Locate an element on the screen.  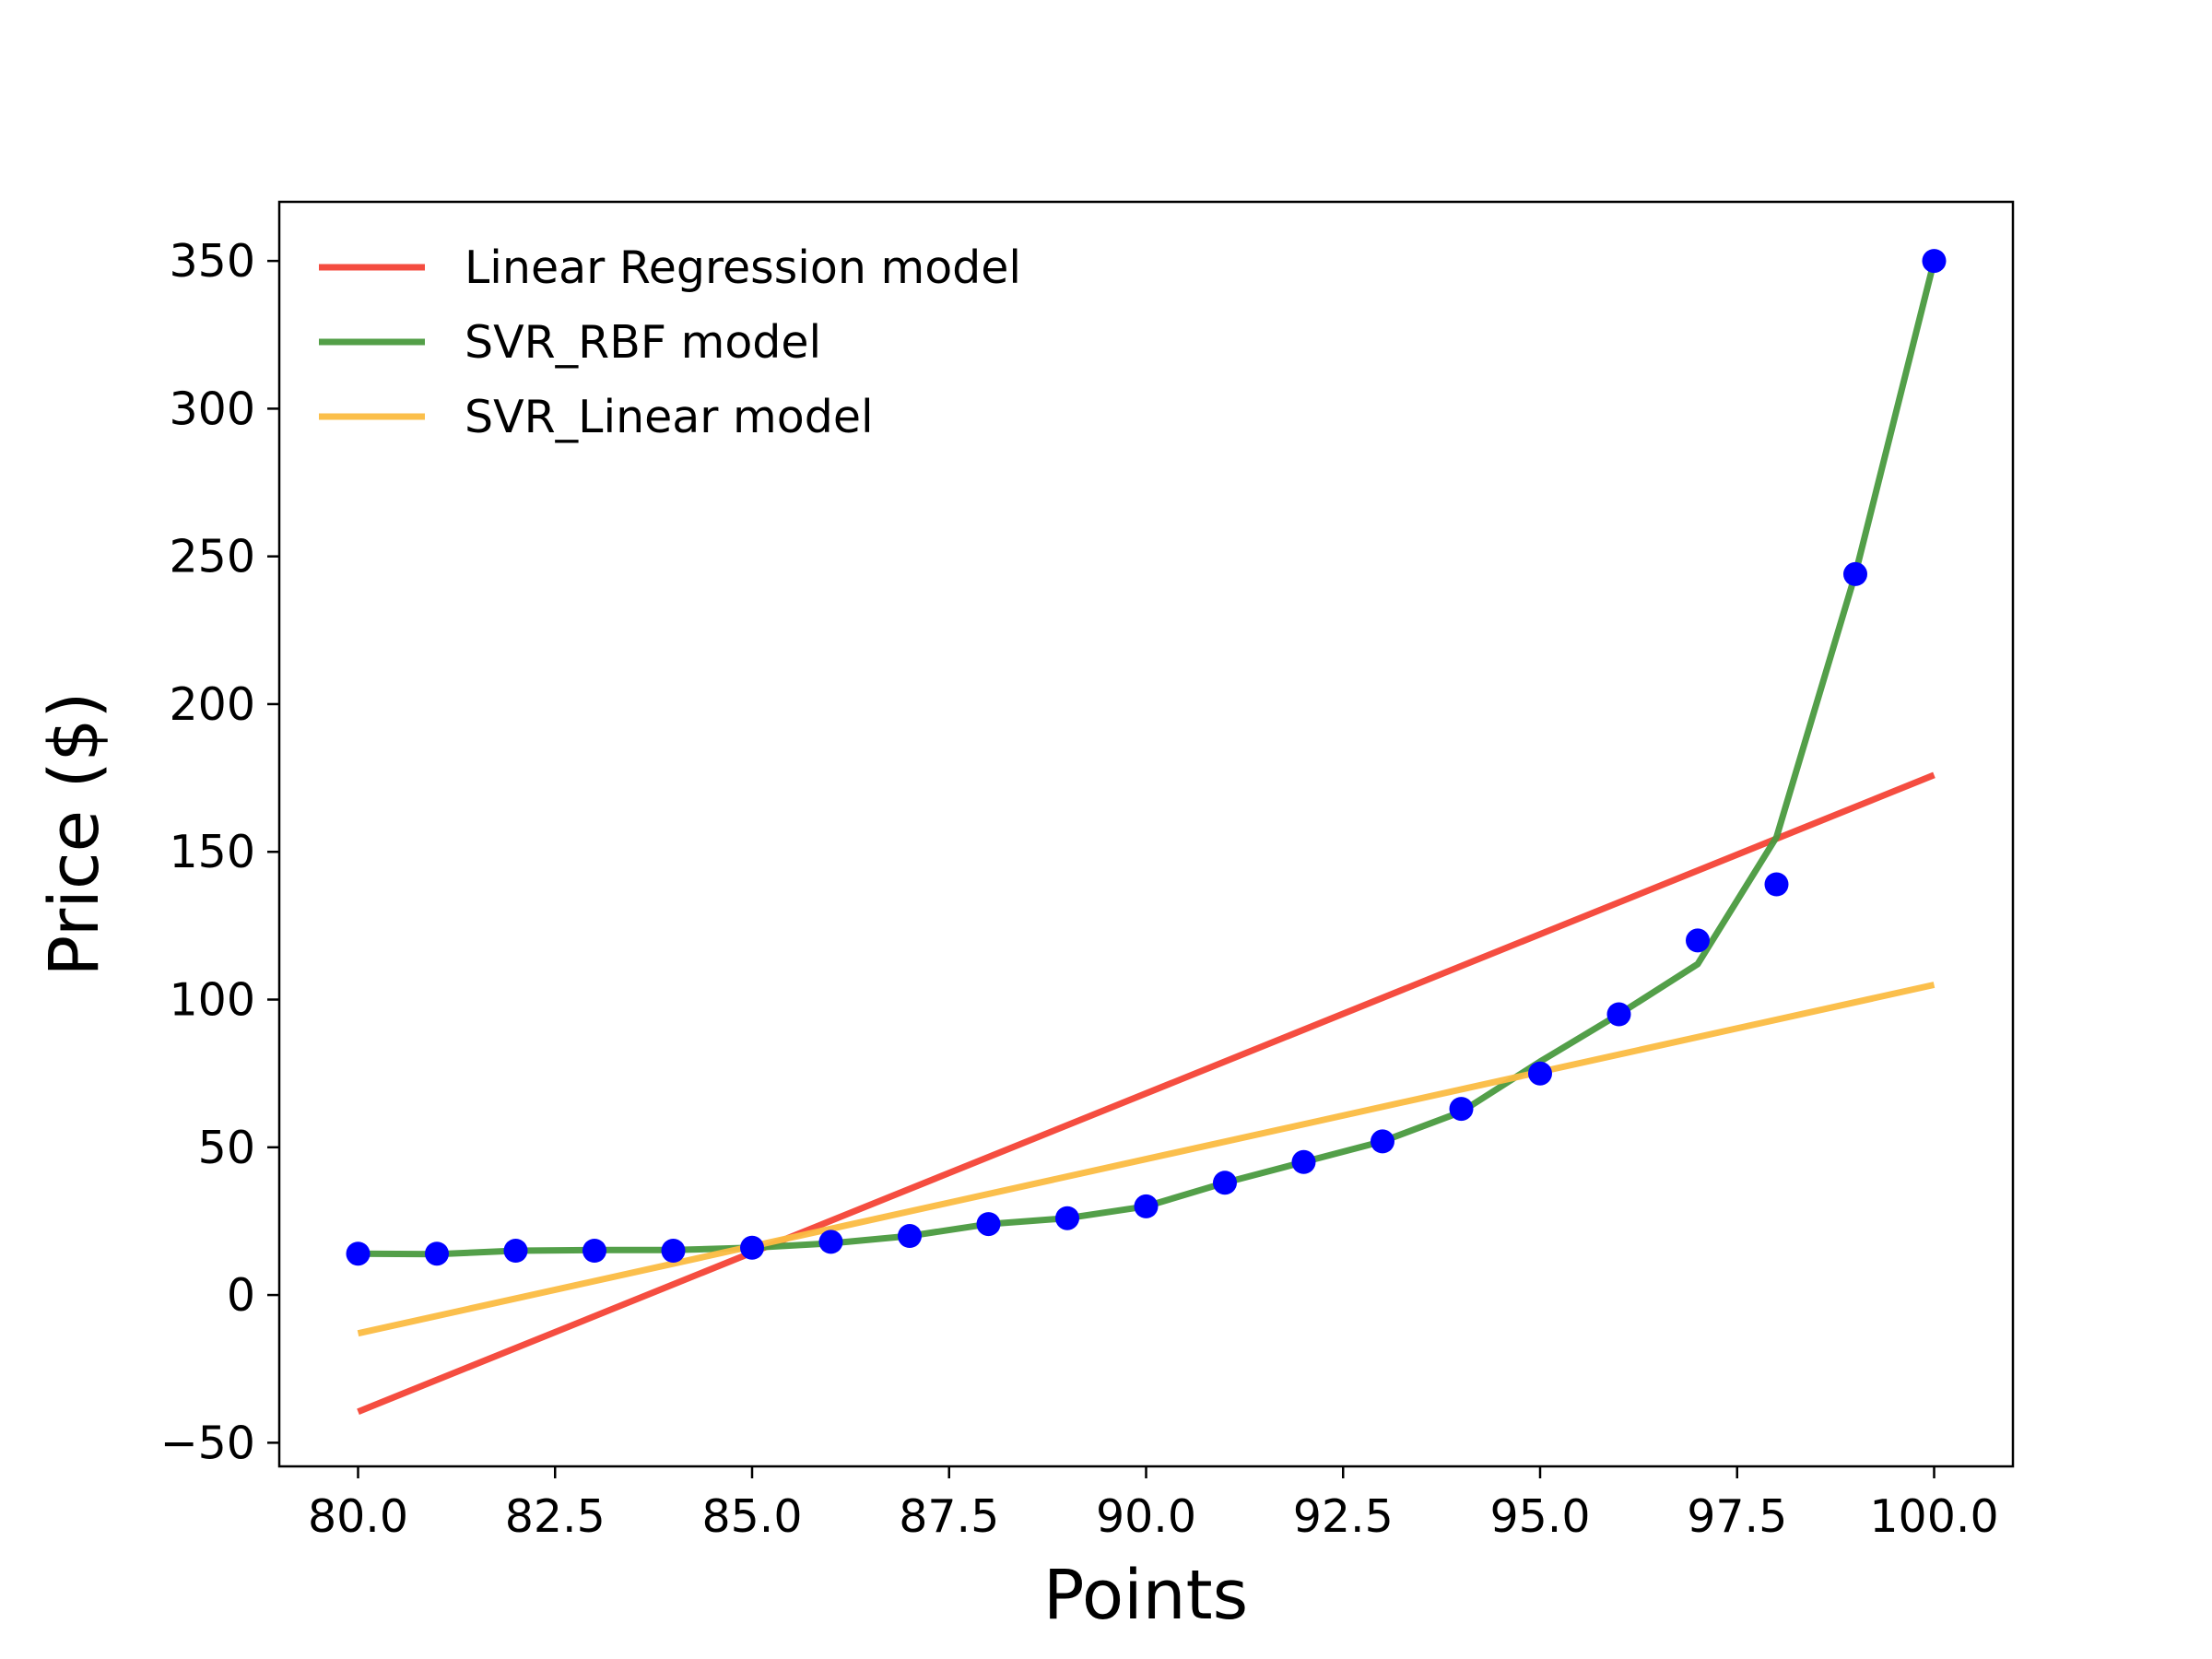
legend-label-svr-linear-model: SVR_Linear model is located at coordinates (669, 417).